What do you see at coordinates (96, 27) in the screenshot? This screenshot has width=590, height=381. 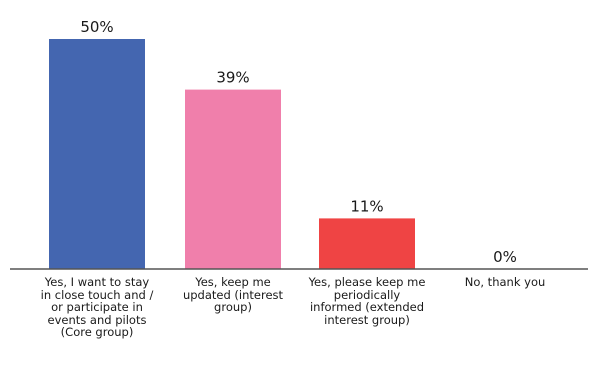 I see `data-label-1: 50%` at bounding box center [96, 27].